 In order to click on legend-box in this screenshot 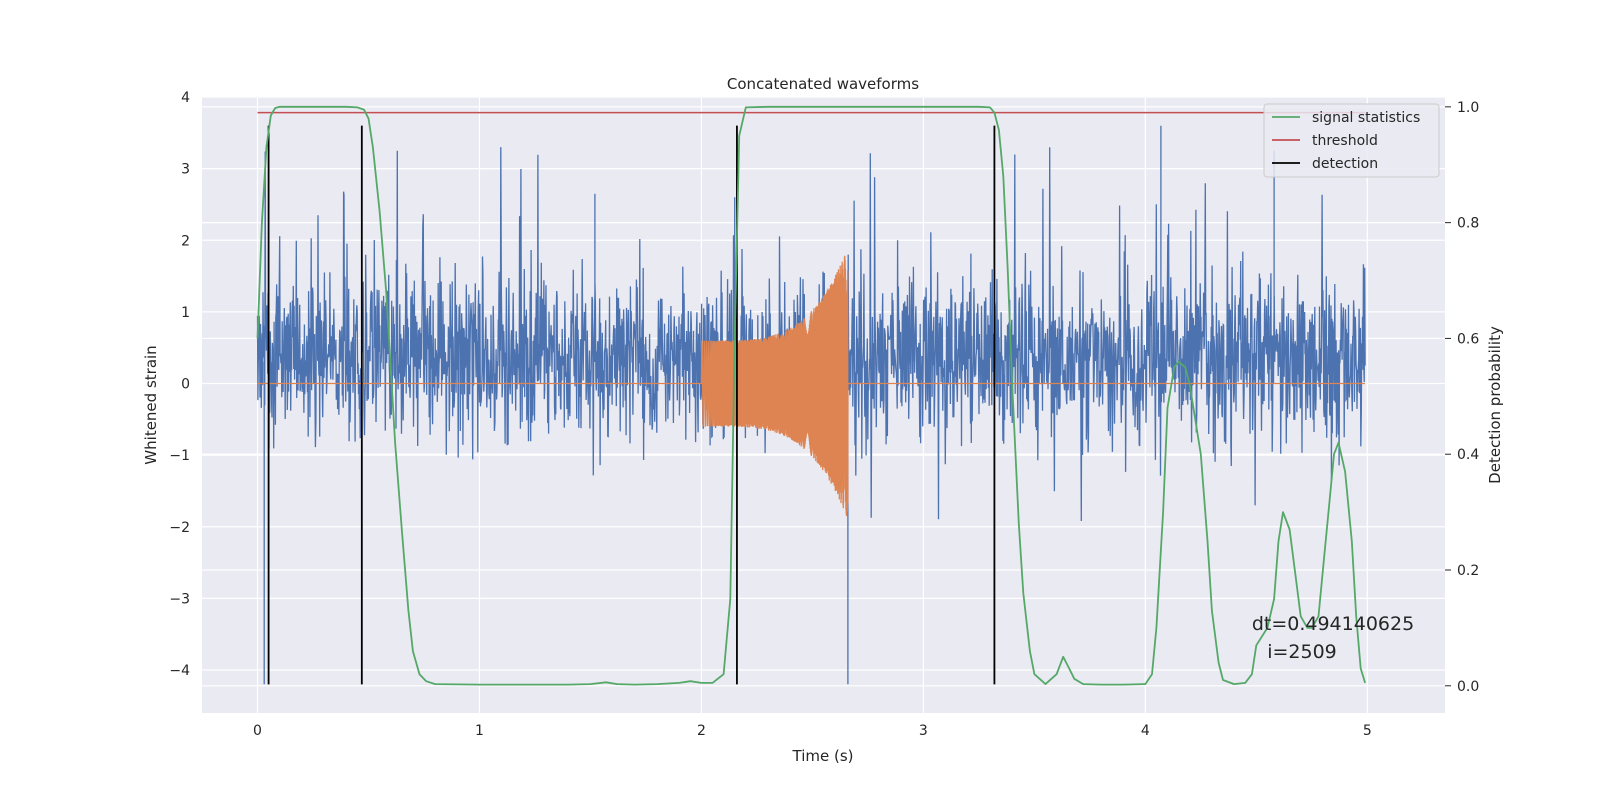, I will do `click(1351, 140)`.